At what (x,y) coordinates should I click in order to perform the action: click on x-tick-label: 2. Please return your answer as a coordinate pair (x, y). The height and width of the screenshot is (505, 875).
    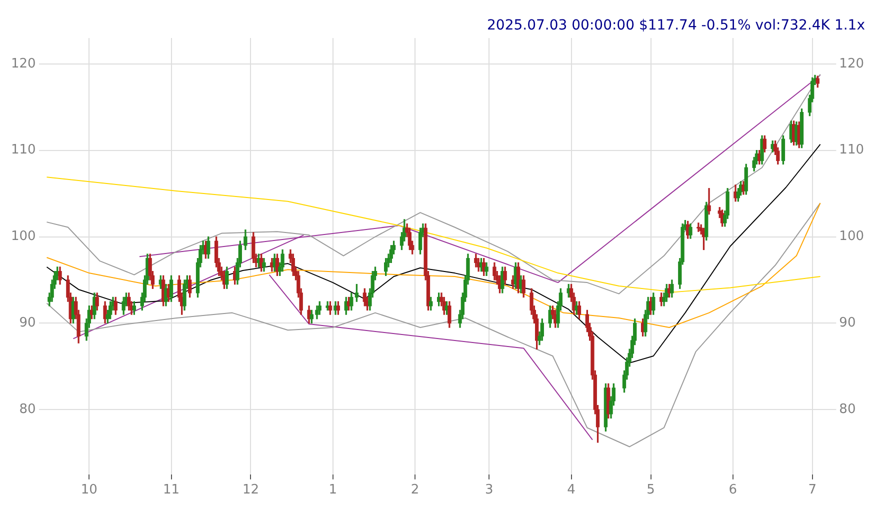
    Looking at the image, I should click on (415, 490).